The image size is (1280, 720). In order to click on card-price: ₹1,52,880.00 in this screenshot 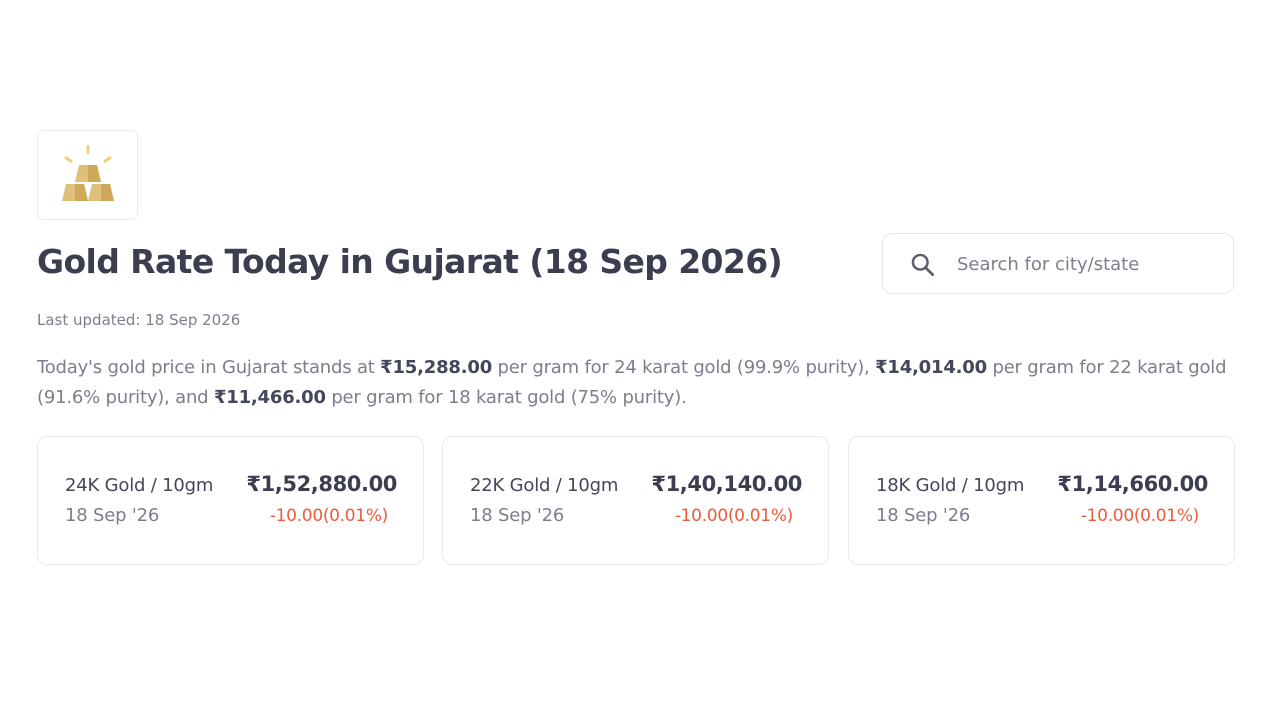, I will do `click(321, 484)`.